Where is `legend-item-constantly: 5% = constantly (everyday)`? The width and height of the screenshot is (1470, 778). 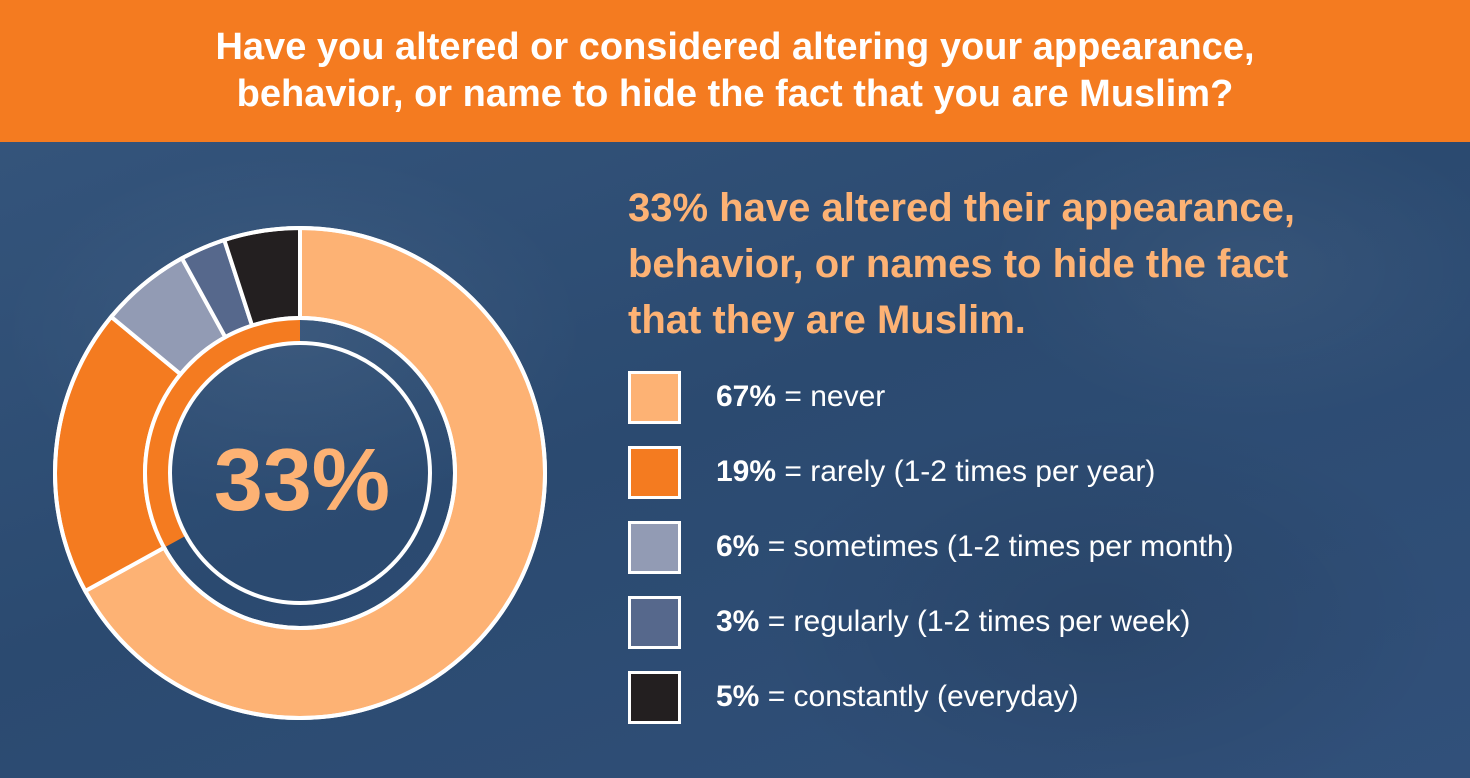 legend-item-constantly: 5% = constantly (everyday) is located at coordinates (931, 697).